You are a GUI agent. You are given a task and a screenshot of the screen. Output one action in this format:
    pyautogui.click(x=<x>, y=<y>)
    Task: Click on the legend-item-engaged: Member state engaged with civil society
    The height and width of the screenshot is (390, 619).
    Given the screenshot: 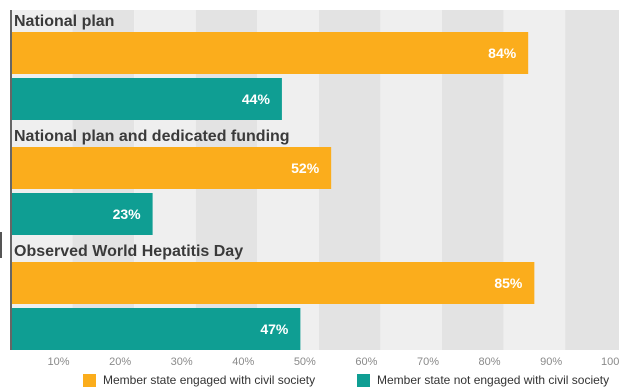 What is the action you would take?
    pyautogui.click(x=199, y=380)
    